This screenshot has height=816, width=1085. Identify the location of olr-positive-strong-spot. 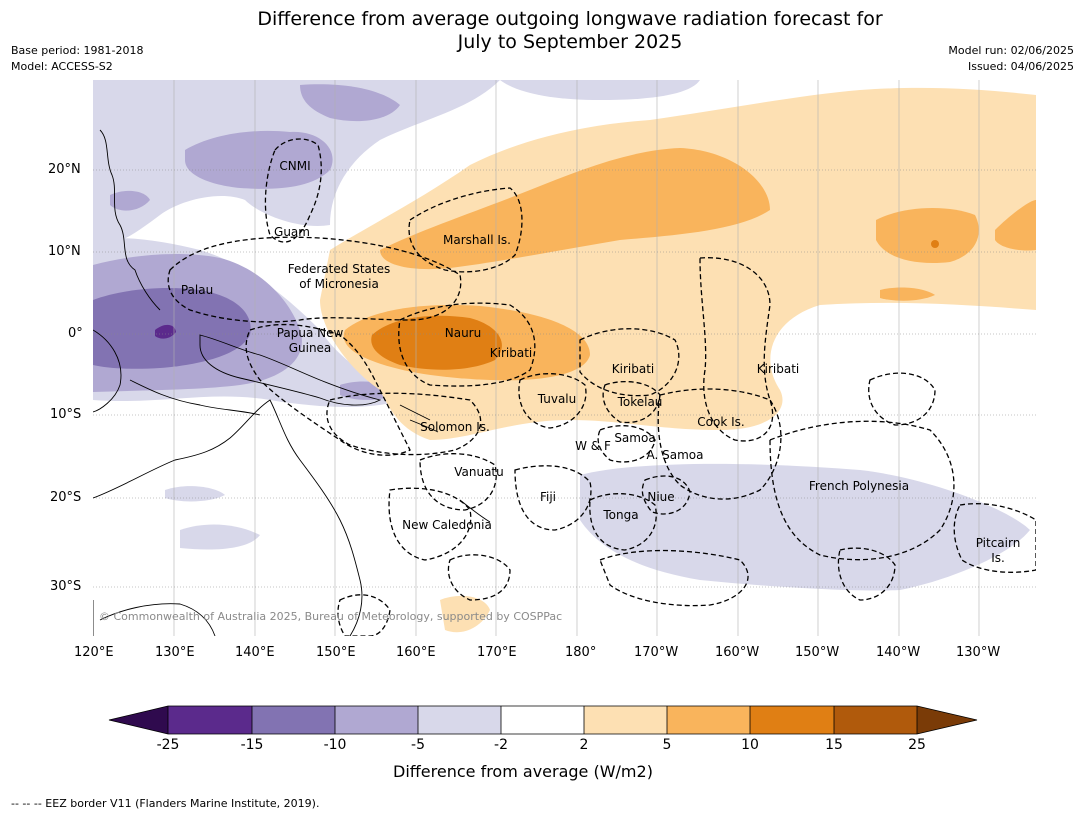
(935, 244).